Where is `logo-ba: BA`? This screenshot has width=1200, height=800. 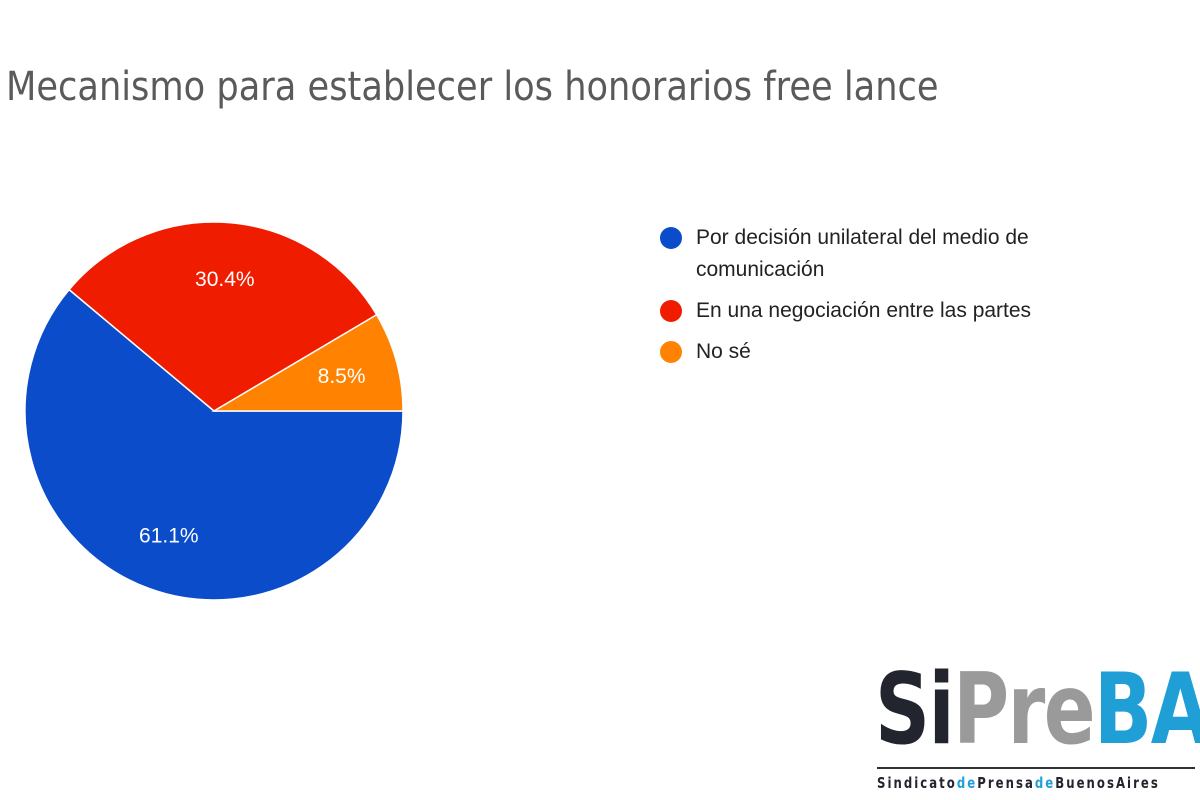
logo-ba: BA is located at coordinates (1147, 710).